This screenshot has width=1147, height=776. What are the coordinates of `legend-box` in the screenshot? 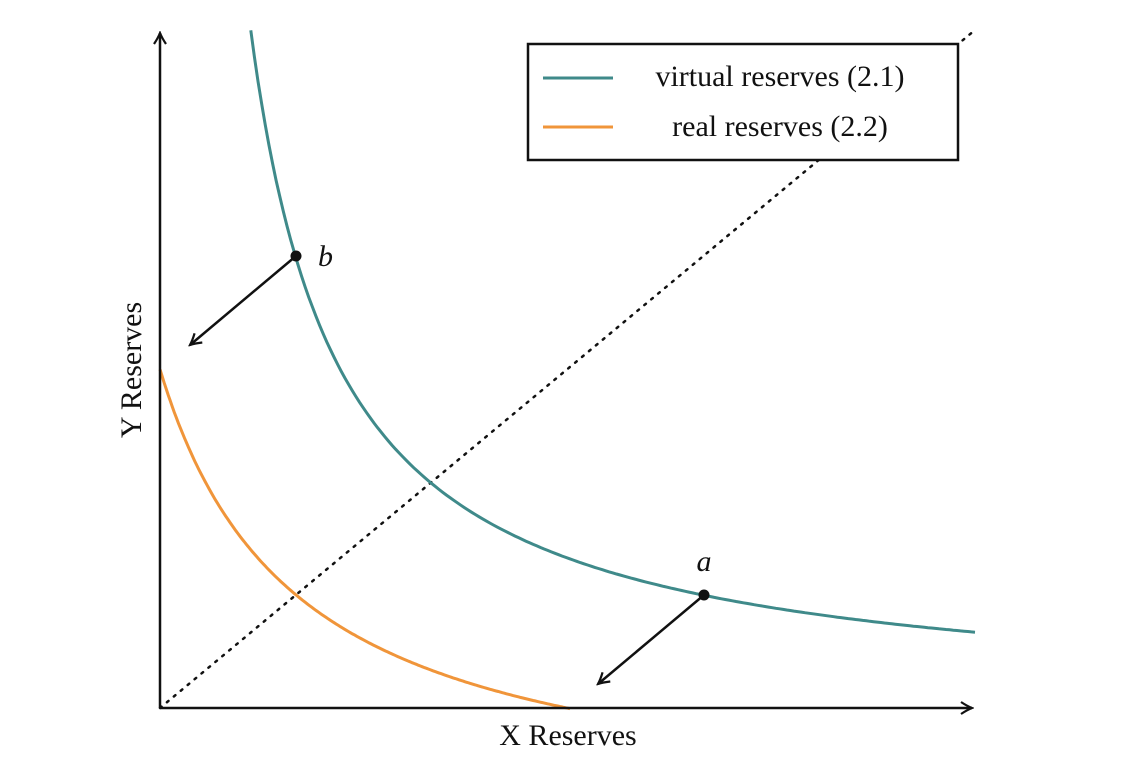 It's located at (743, 102).